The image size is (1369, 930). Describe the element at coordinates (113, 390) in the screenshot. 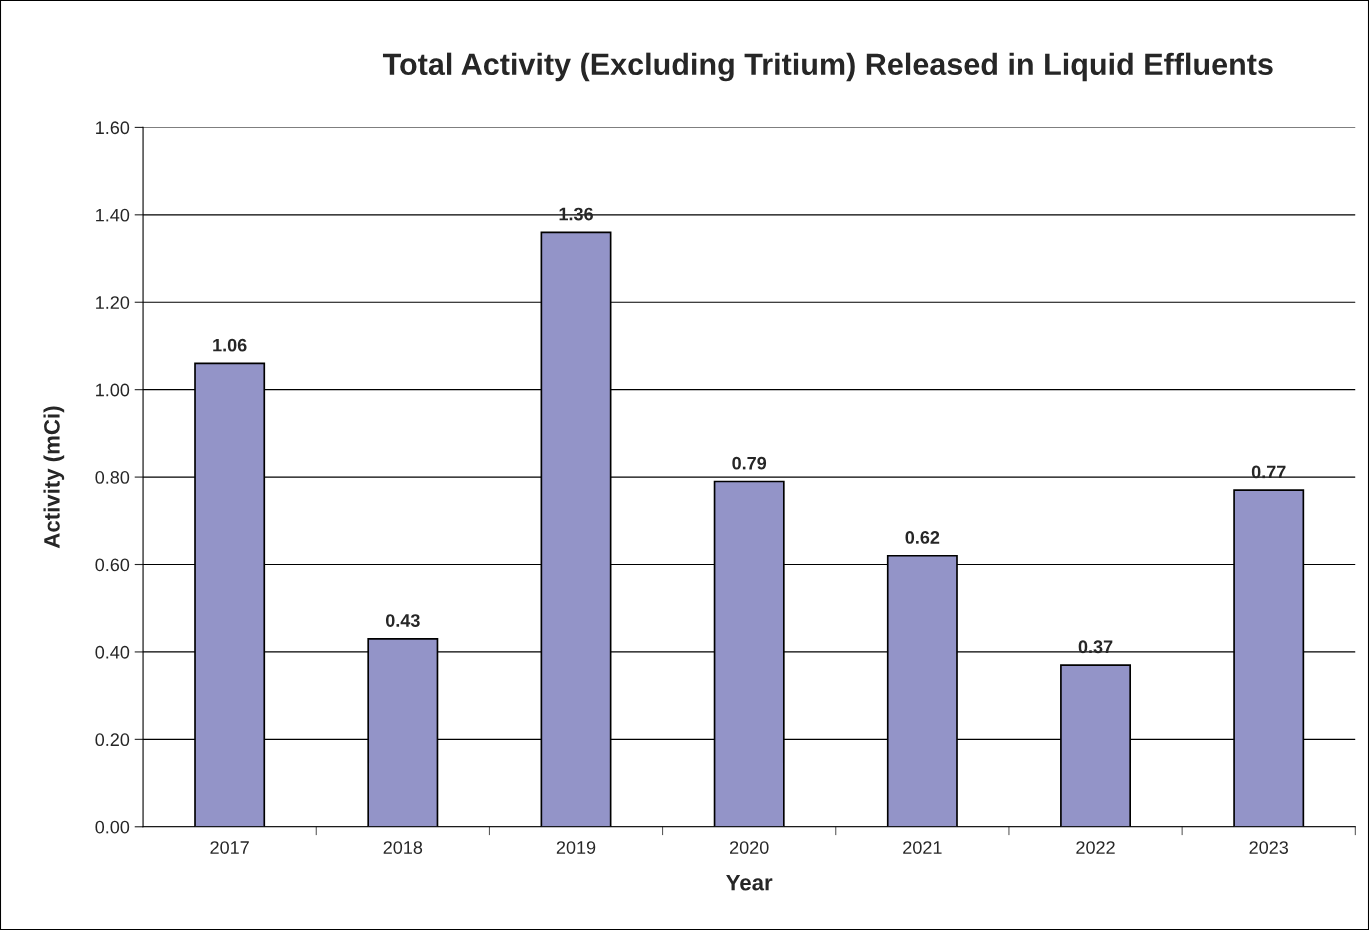

I see `y-tick-label: 1.00` at that location.